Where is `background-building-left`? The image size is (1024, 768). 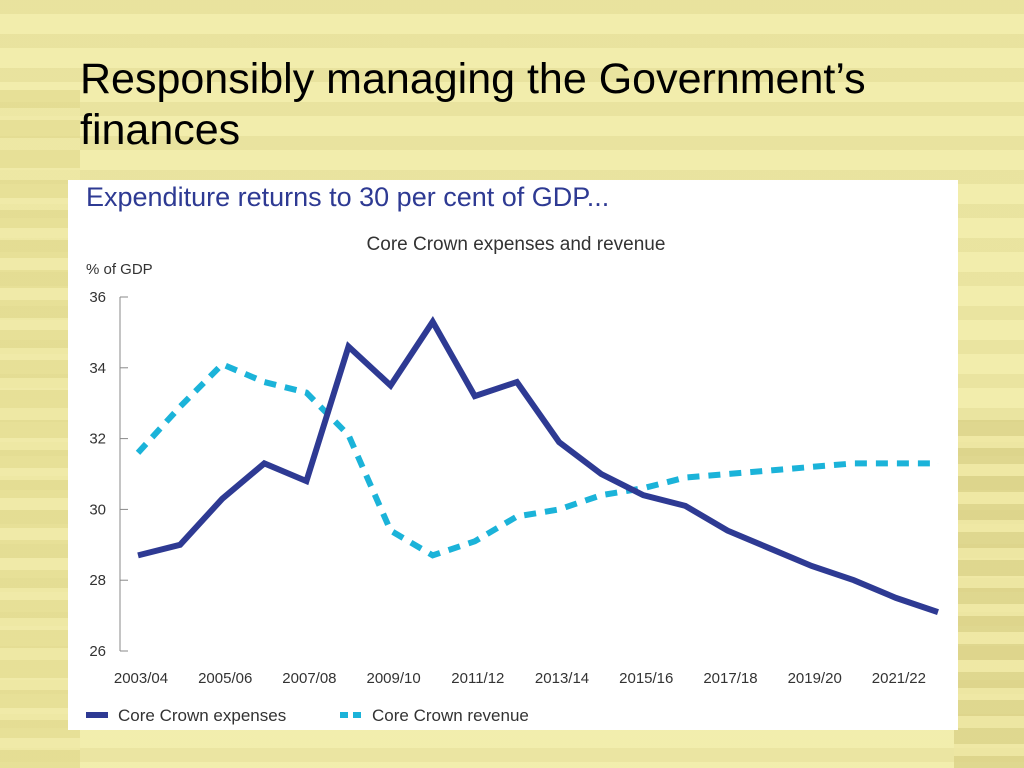
background-building-left is located at coordinates (40, 429).